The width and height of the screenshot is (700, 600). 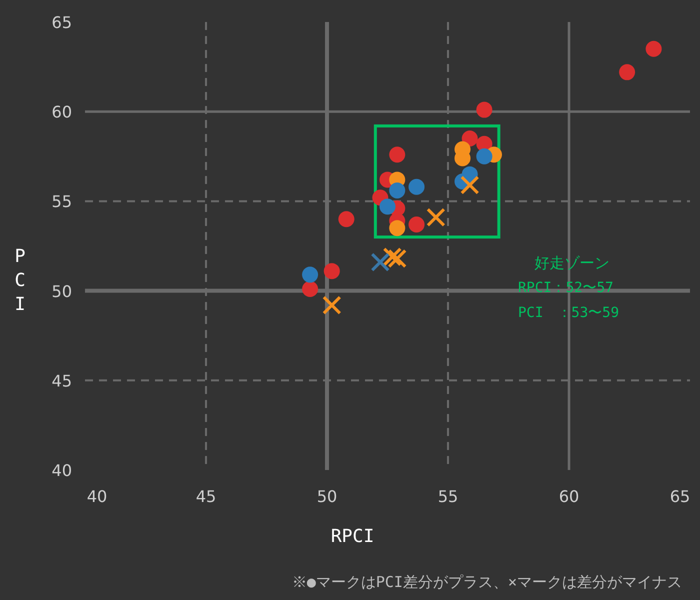 What do you see at coordinates (566, 288) in the screenshot?
I see `annotation: RPCI：52〜57` at bounding box center [566, 288].